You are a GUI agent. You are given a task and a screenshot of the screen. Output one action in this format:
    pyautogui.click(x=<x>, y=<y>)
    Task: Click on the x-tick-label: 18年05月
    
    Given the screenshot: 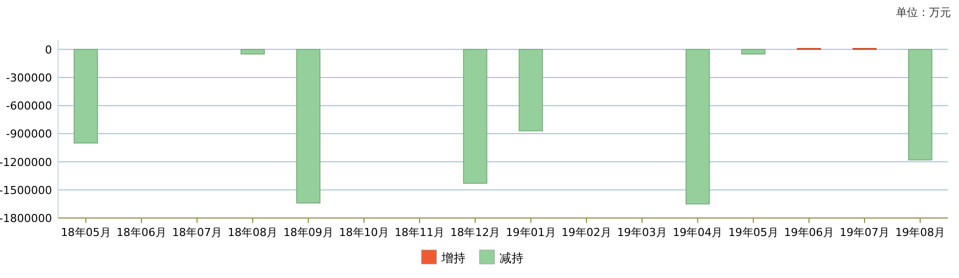 What is the action you would take?
    pyautogui.click(x=85, y=232)
    